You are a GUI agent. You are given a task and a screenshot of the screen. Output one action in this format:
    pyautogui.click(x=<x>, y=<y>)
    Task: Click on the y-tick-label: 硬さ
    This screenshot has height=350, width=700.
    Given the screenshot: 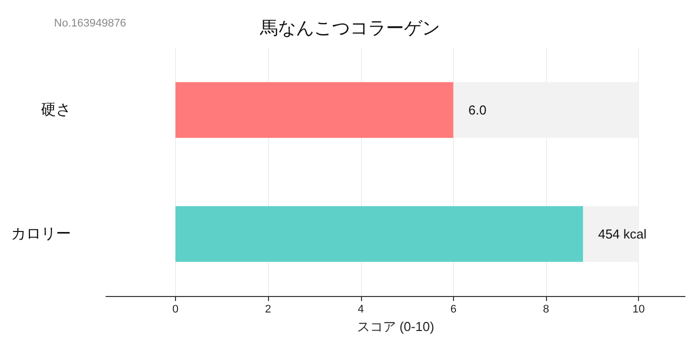 What is the action you would take?
    pyautogui.click(x=56, y=110)
    